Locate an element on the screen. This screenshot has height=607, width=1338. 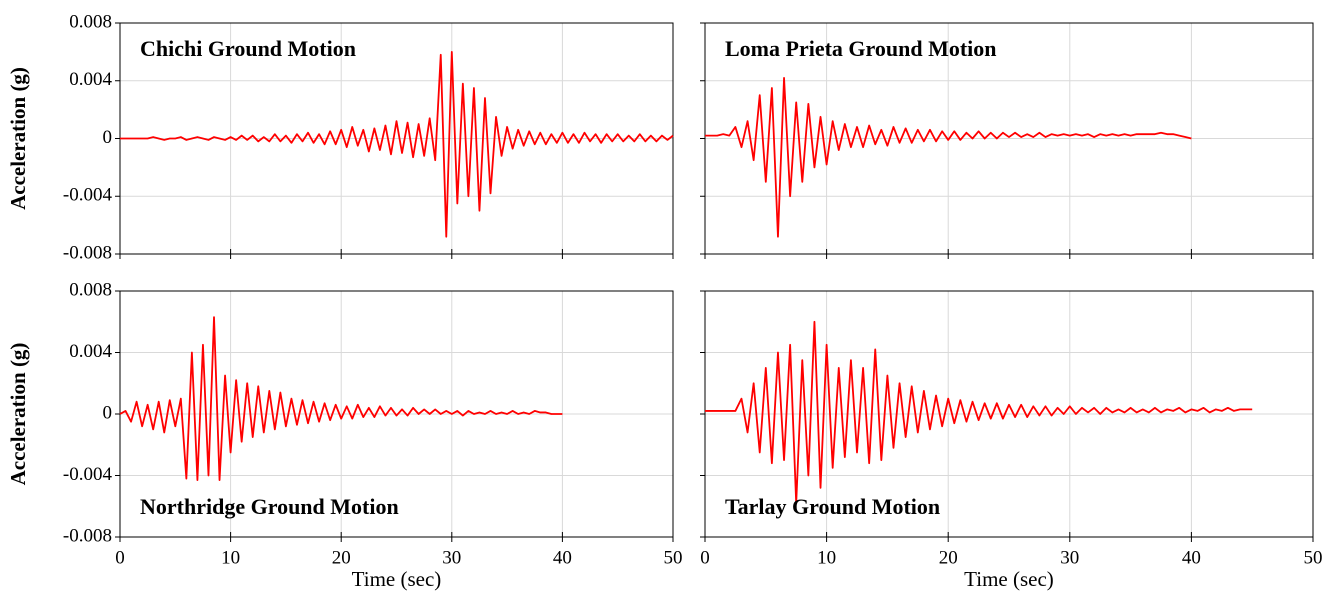
panel-title: Northridge Ground Motion is located at coordinates (269, 506).